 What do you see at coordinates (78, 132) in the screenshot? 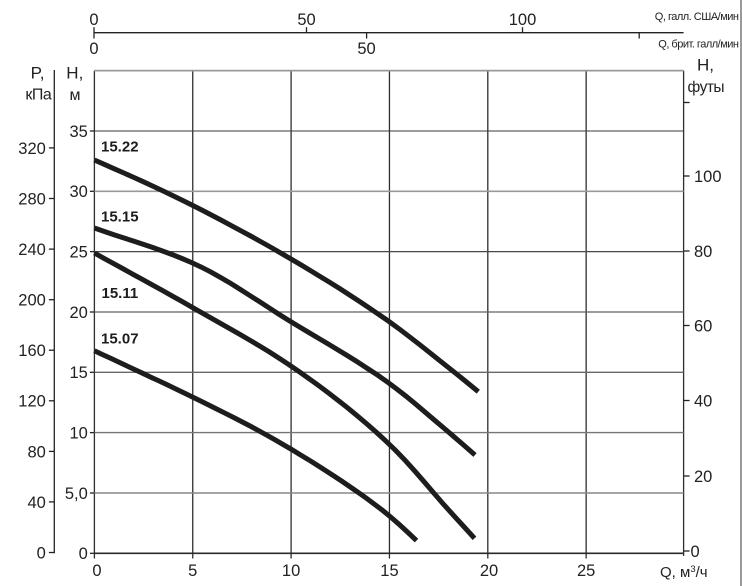
I see `svg-text: 35` at bounding box center [78, 132].